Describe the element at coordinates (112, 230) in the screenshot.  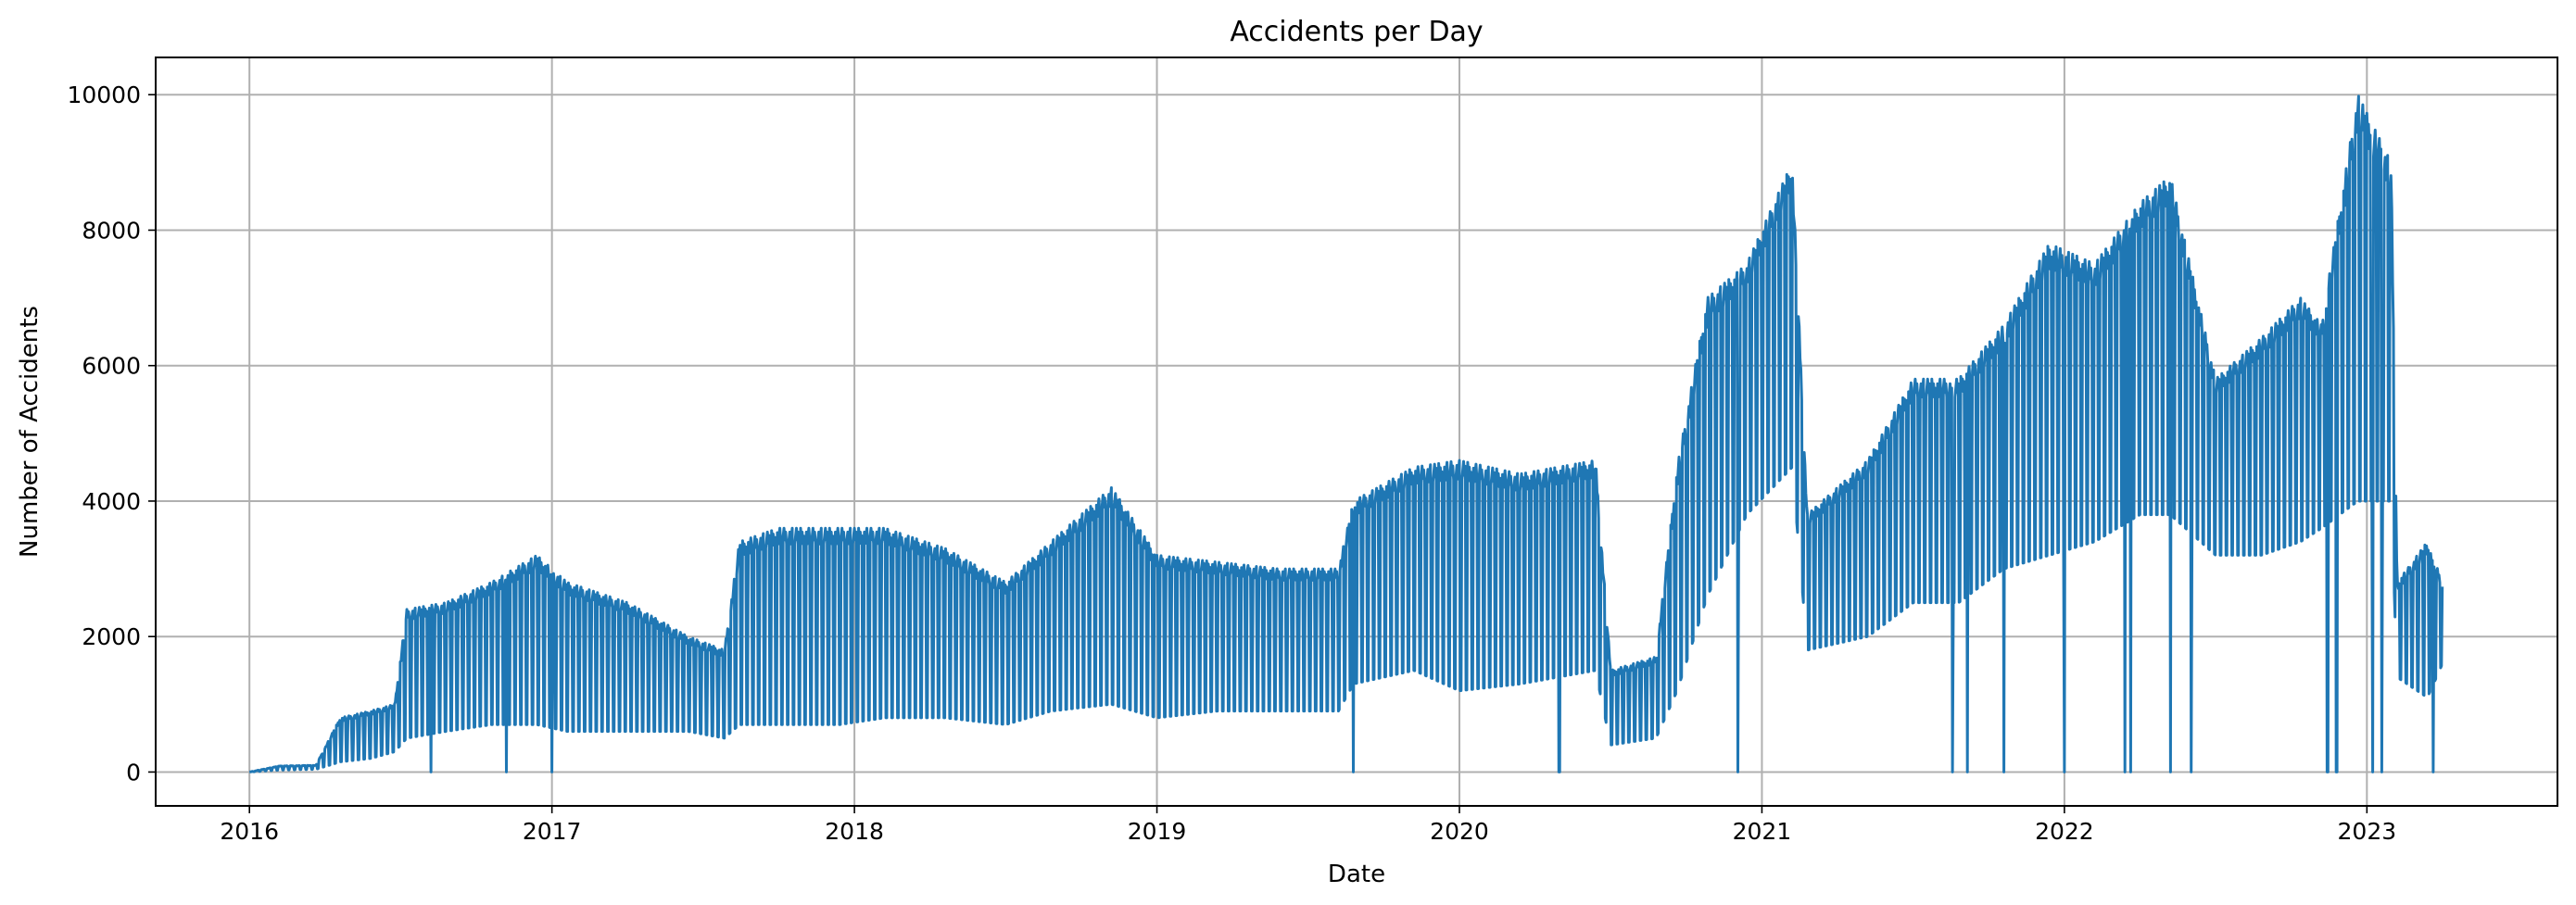
I see `y-tick-label: 8000` at that location.